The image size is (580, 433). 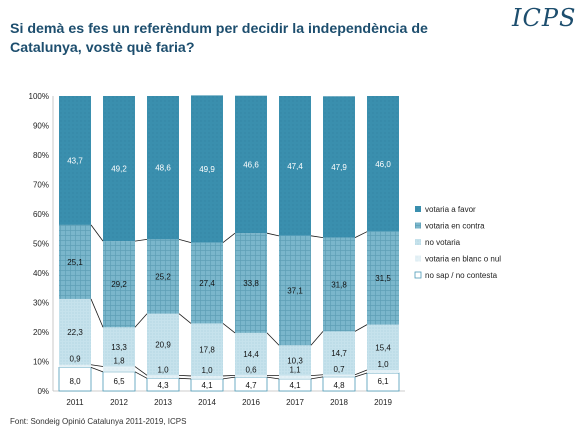 What do you see at coordinates (339, 385) in the screenshot?
I see `data-label: 4,8` at bounding box center [339, 385].